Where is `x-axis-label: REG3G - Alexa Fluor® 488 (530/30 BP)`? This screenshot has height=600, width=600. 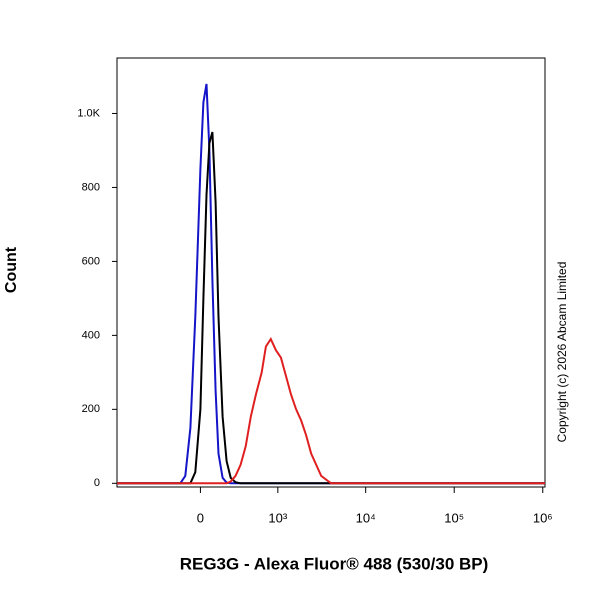 x-axis-label: REG3G - Alexa Fluor® 488 (530/30 BP) is located at coordinates (334, 563).